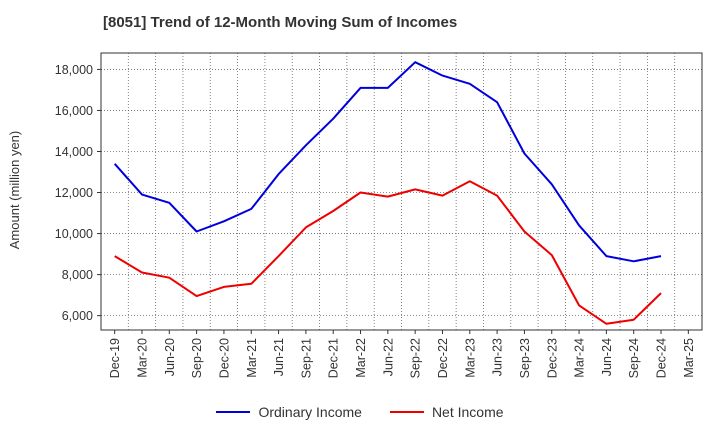 Image resolution: width=720 pixels, height=440 pixels. I want to click on legend-swatch-net-income, so click(406, 412).